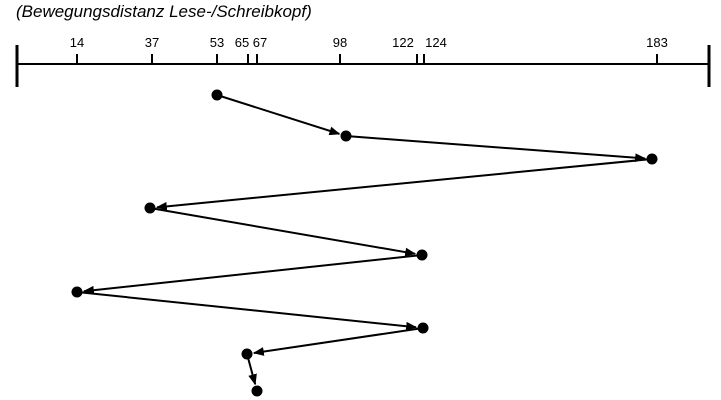  I want to click on axis-tick-label: 14, so click(77, 42).